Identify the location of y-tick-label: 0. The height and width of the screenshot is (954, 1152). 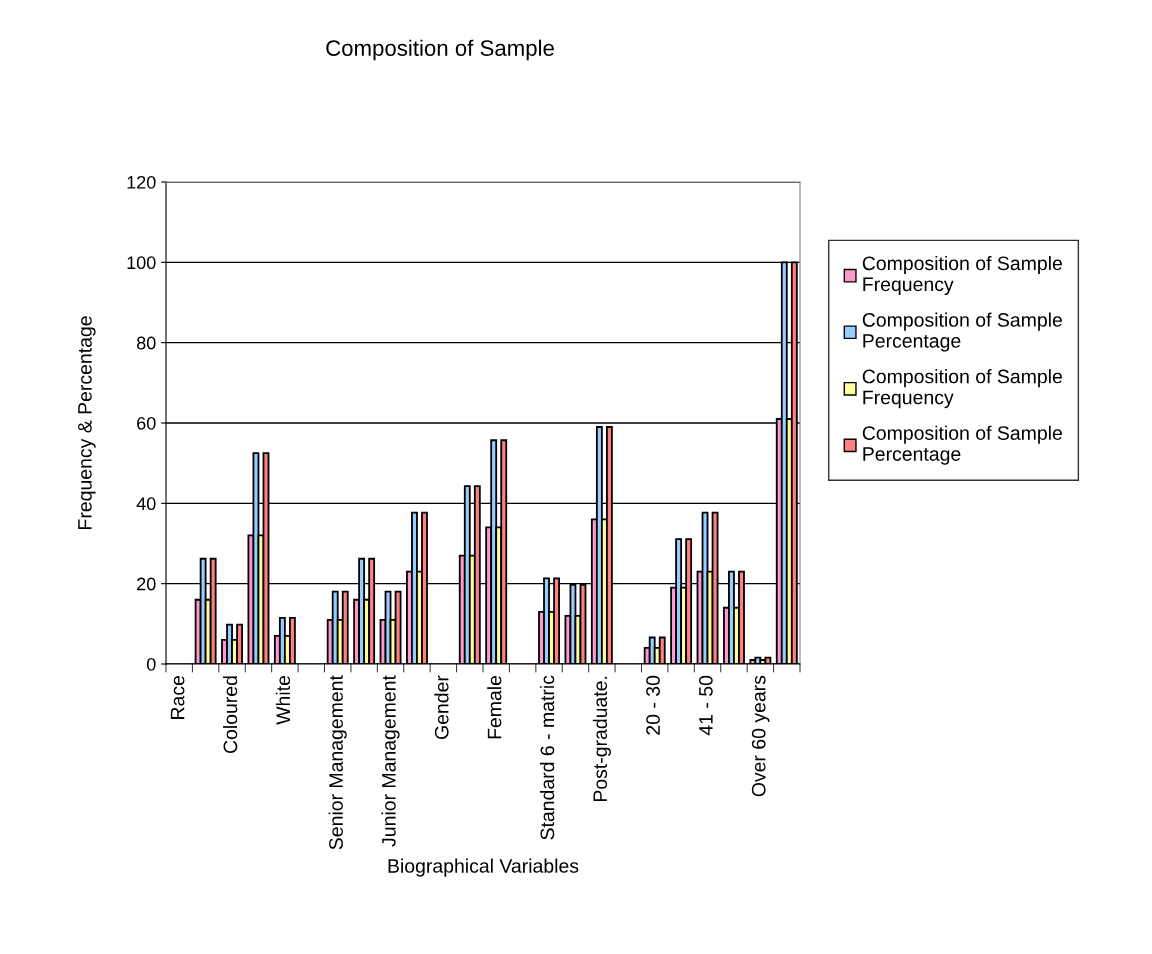
(151, 664).